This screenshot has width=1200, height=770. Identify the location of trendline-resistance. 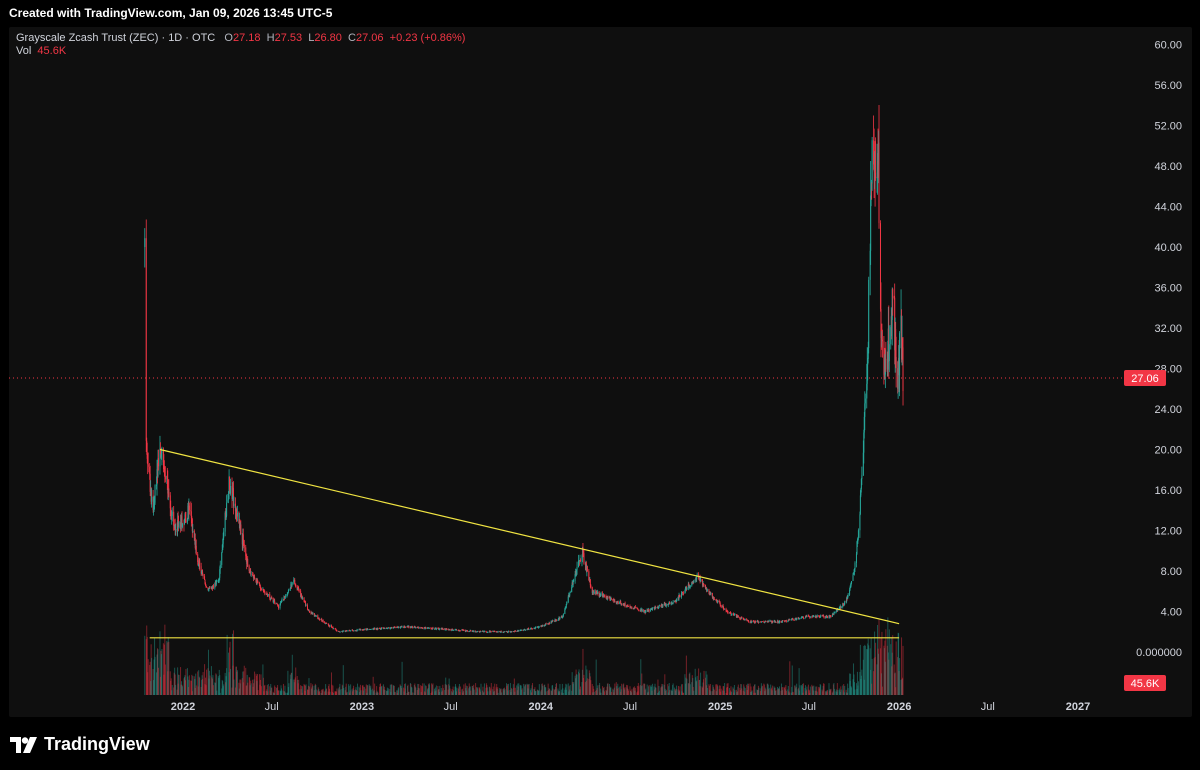
(529, 536).